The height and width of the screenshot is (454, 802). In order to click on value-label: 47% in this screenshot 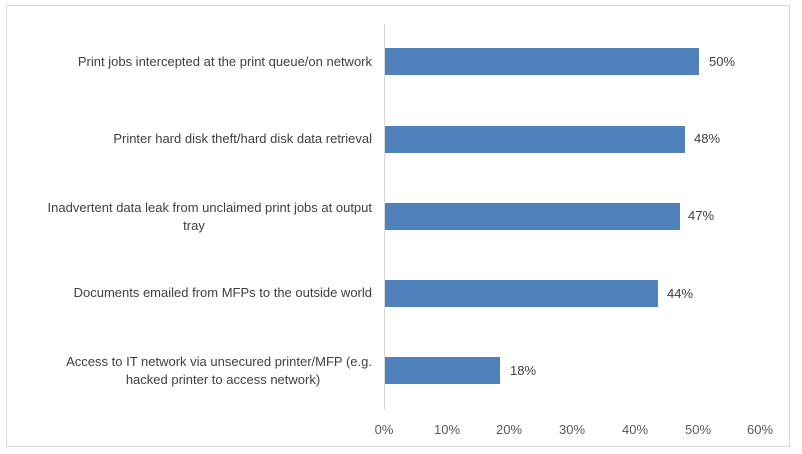, I will do `click(701, 215)`.